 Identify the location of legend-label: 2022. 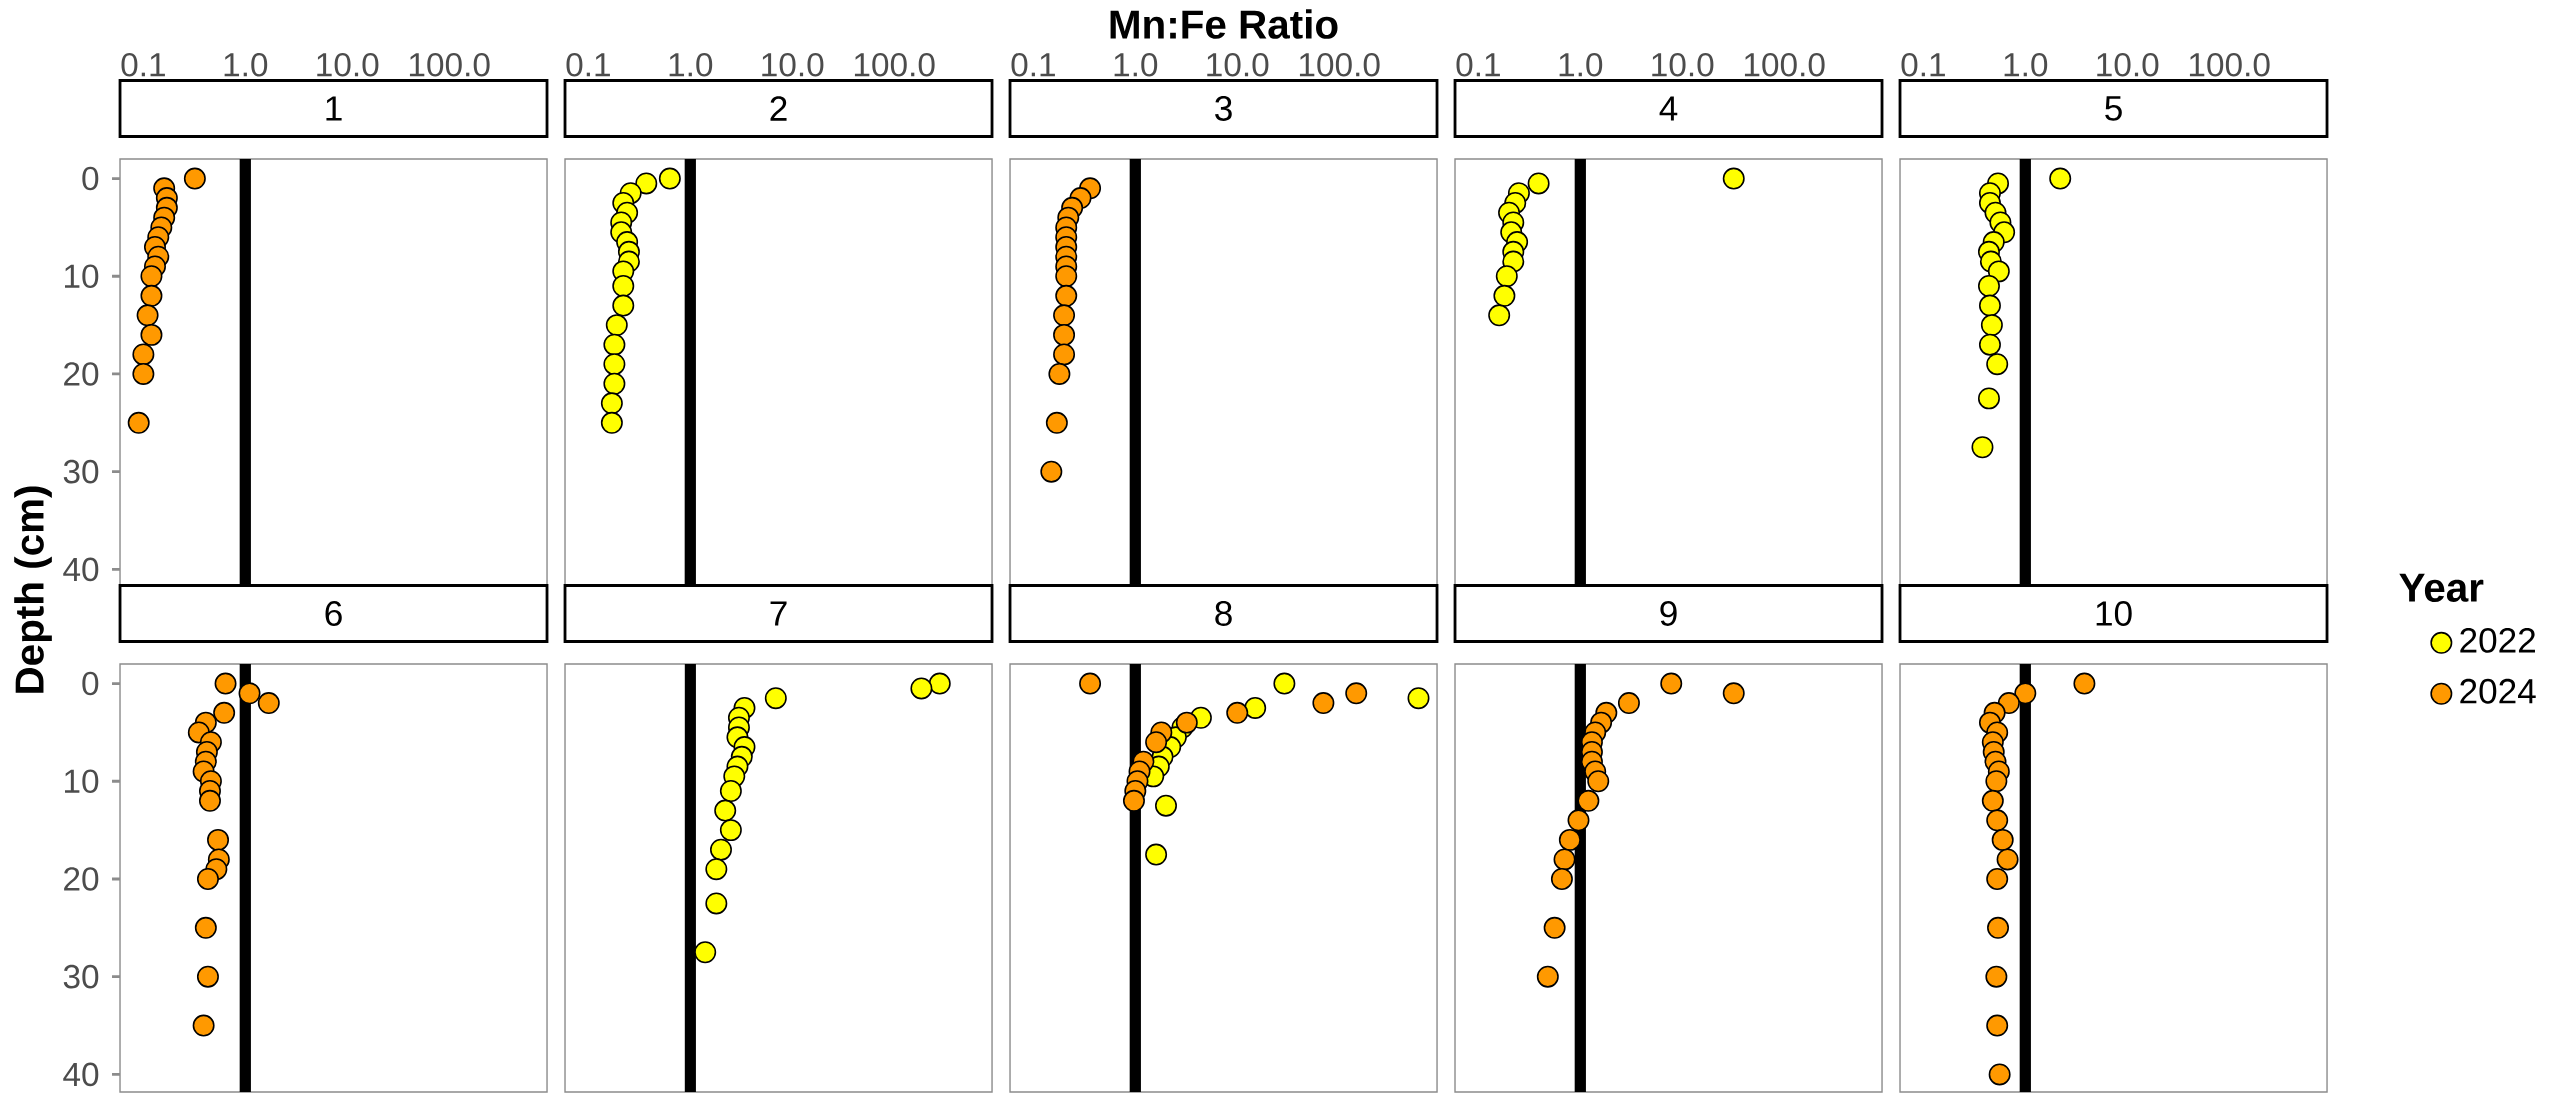
(2497, 640).